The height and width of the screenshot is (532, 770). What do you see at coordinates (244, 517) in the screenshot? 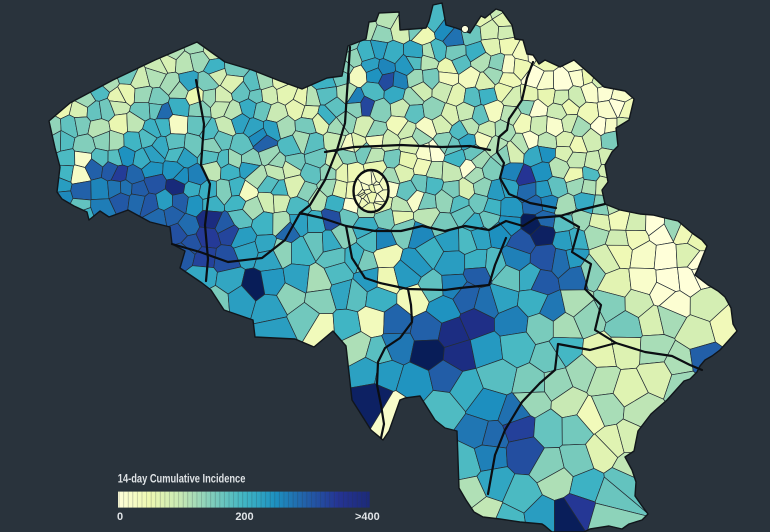
I see `svg-text: 200` at bounding box center [244, 517].